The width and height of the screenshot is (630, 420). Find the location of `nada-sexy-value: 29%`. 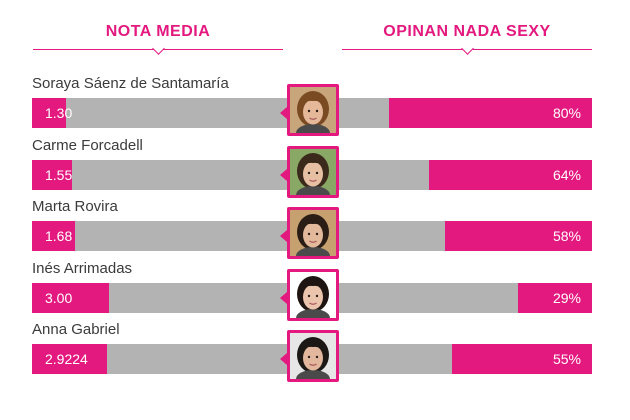

nada-sexy-value: 29% is located at coordinates (566, 297).